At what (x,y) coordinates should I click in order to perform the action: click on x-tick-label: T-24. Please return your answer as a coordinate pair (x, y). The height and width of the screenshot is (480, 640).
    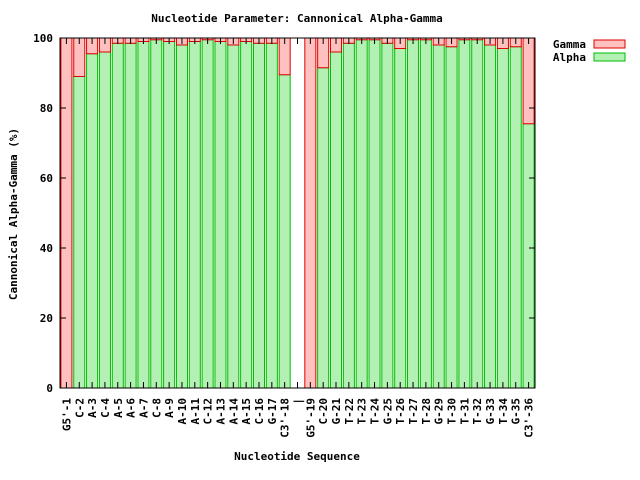
    Looking at the image, I should click on (375, 411).